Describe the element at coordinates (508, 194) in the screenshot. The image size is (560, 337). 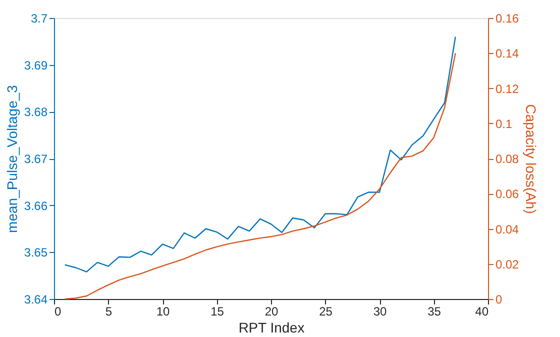
I see `y2-tick-label: 0.06` at that location.